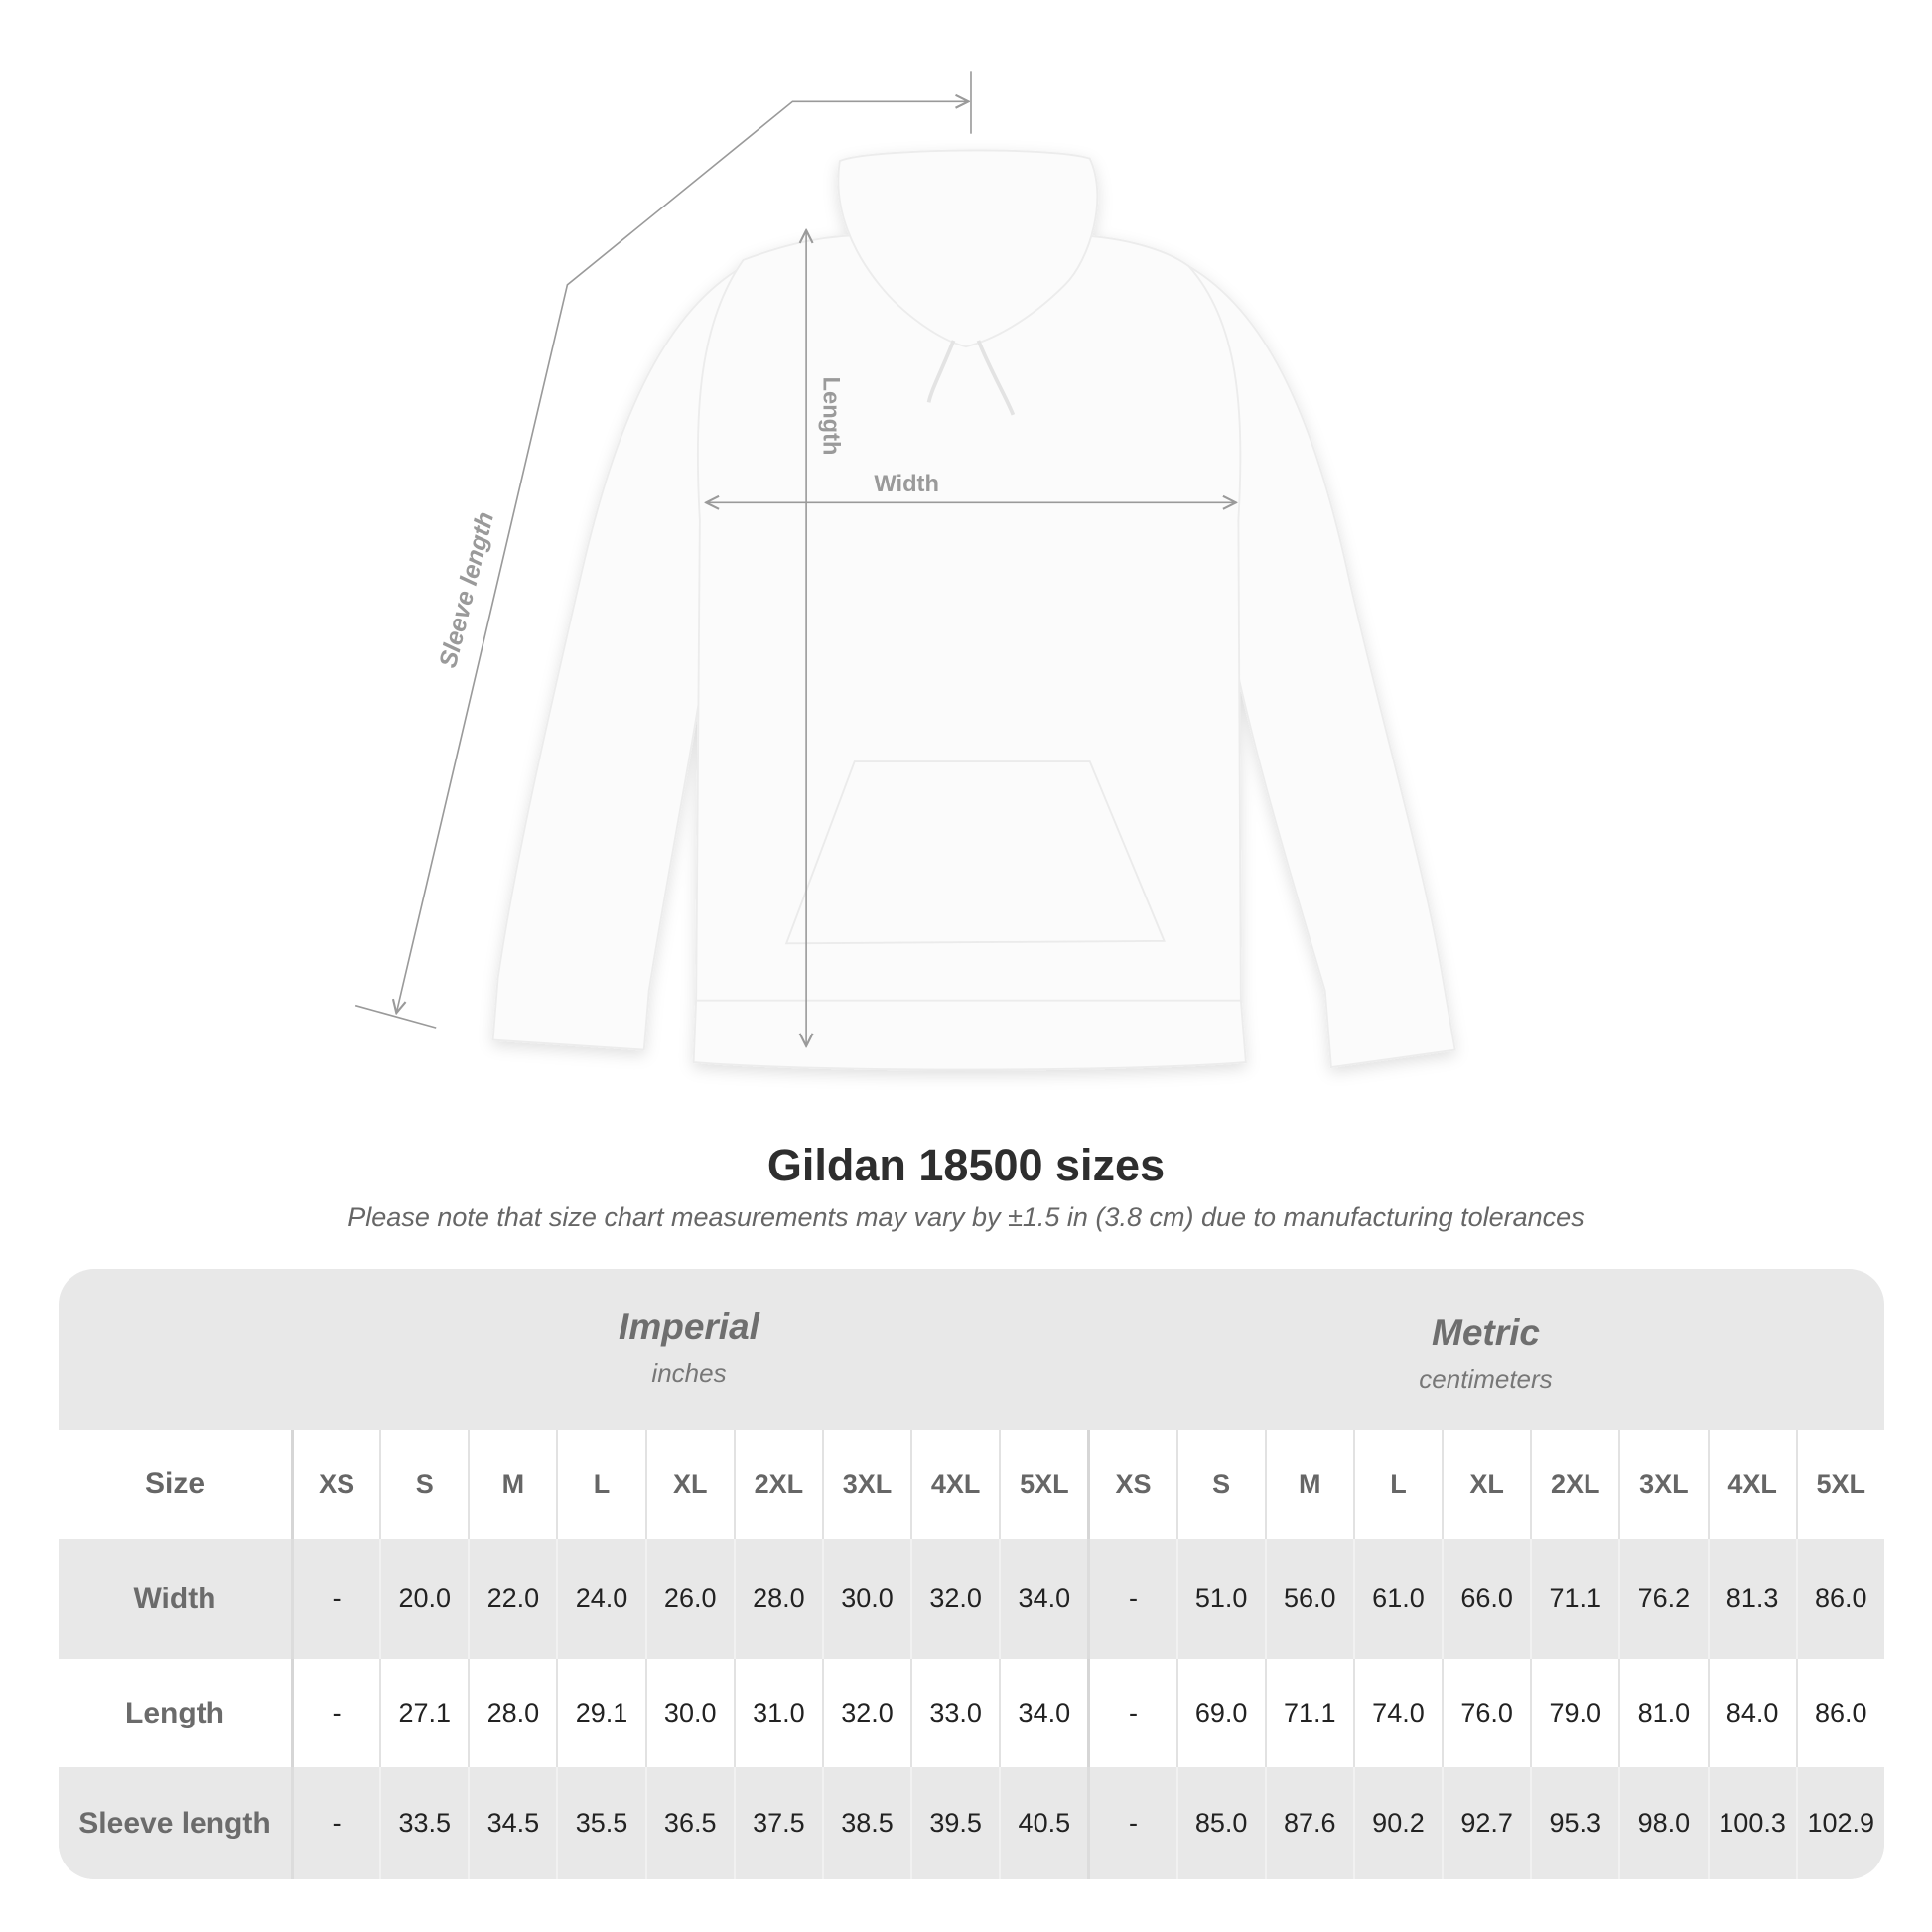  What do you see at coordinates (777, 1485) in the screenshot?
I see `imperial-size-header: 2XL` at bounding box center [777, 1485].